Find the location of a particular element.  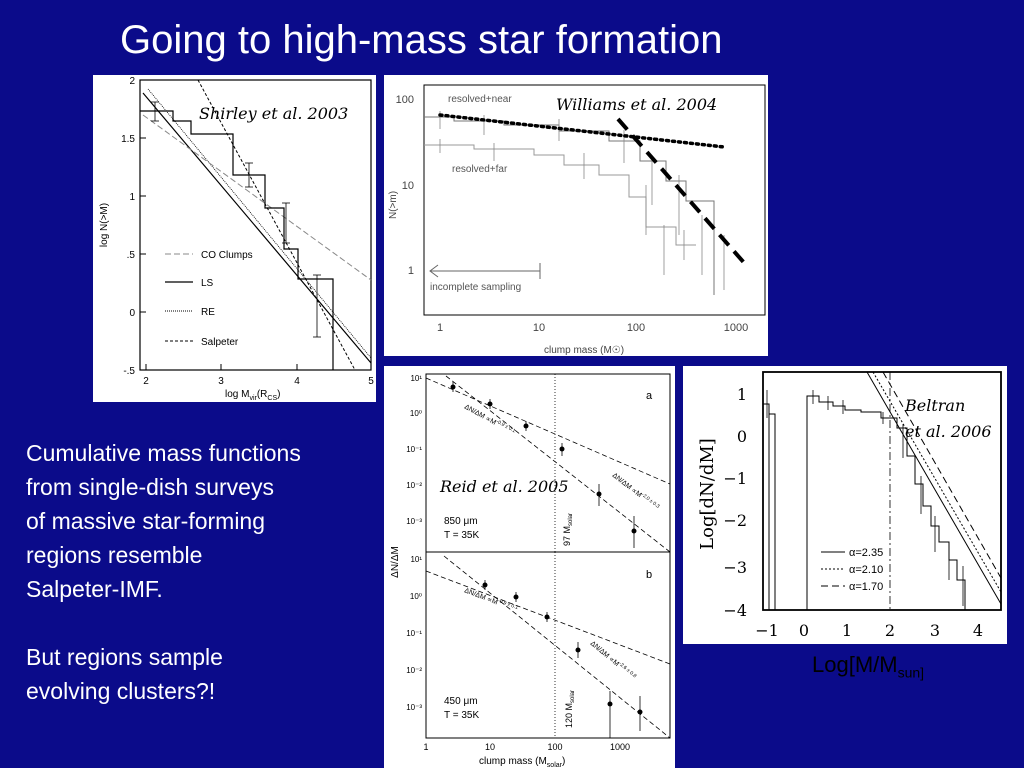

williams-ytick-label: 100 is located at coordinates (405, 100).